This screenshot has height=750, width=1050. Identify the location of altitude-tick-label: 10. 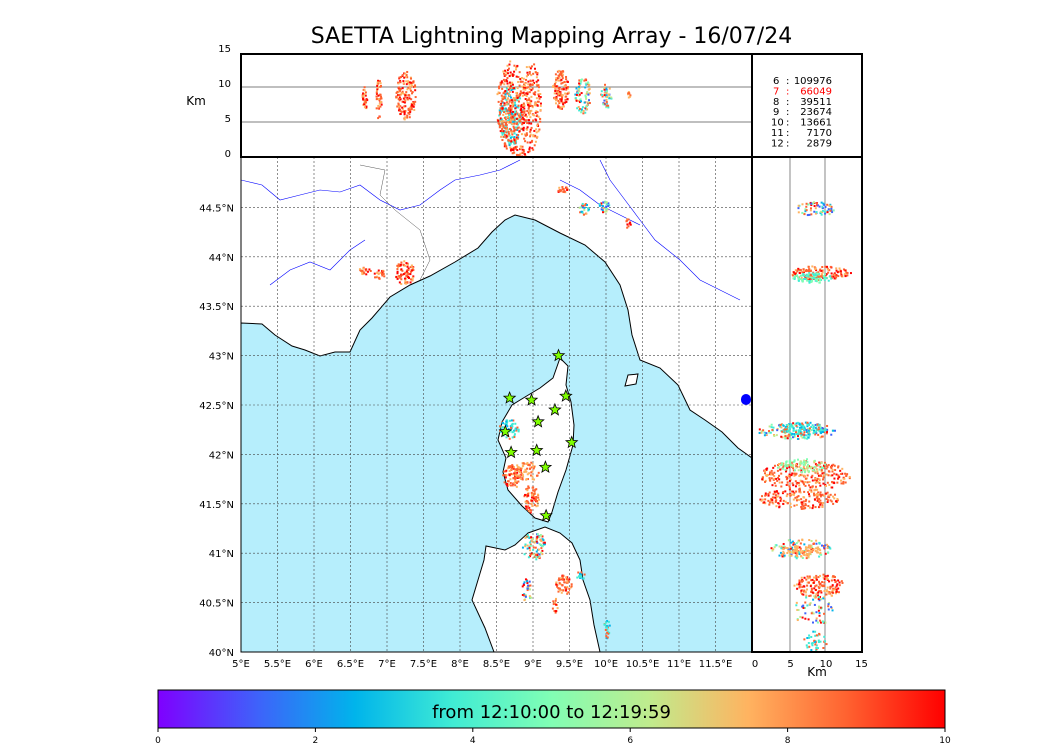
(224, 84).